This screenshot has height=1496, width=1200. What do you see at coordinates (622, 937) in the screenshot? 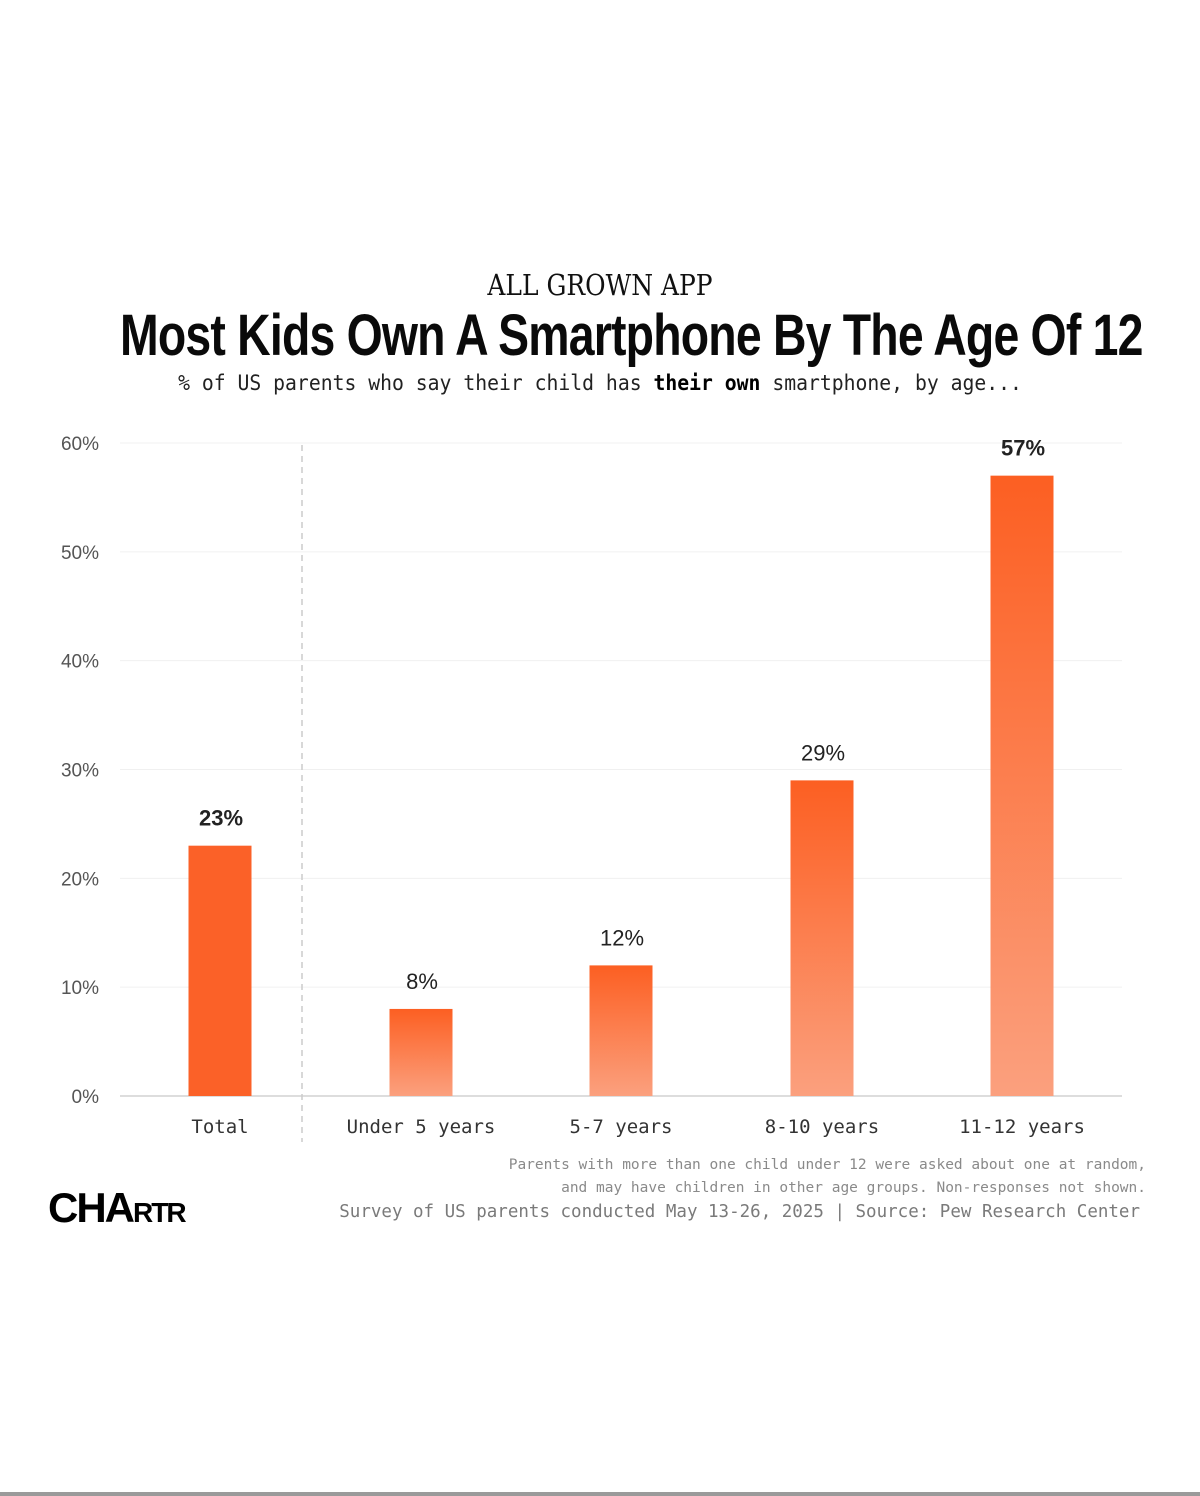
I see `value-label: 12%` at bounding box center [622, 937].